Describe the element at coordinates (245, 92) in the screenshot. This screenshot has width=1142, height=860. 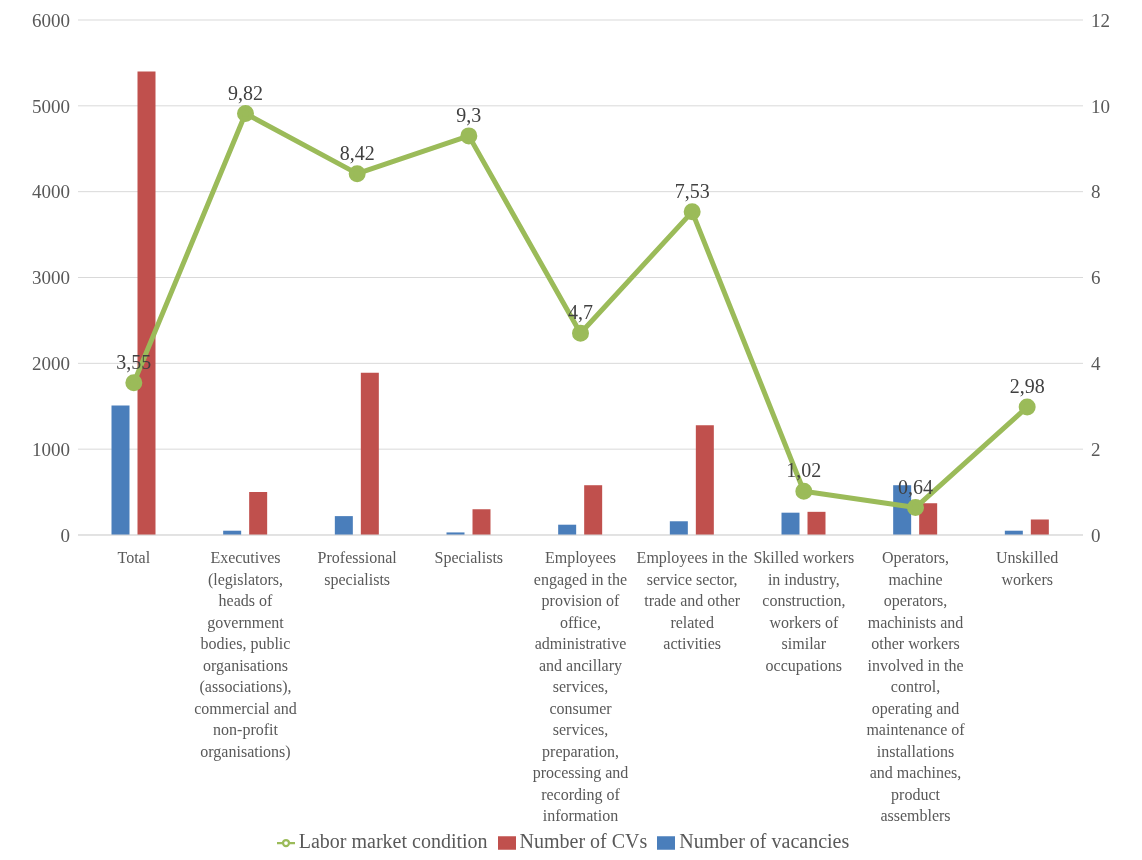
I see `data-label: 9,82` at that location.